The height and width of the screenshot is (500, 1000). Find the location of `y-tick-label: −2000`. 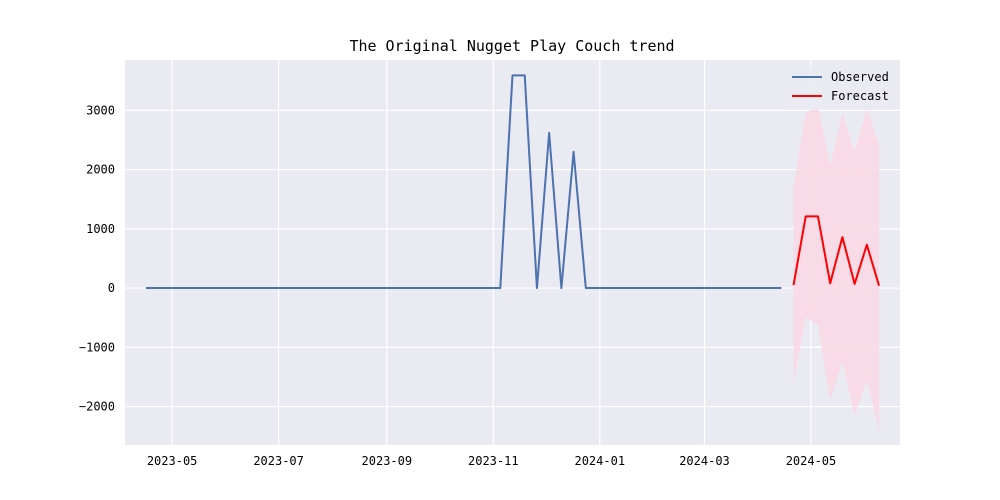

y-tick-label: −2000 is located at coordinates (97, 407).